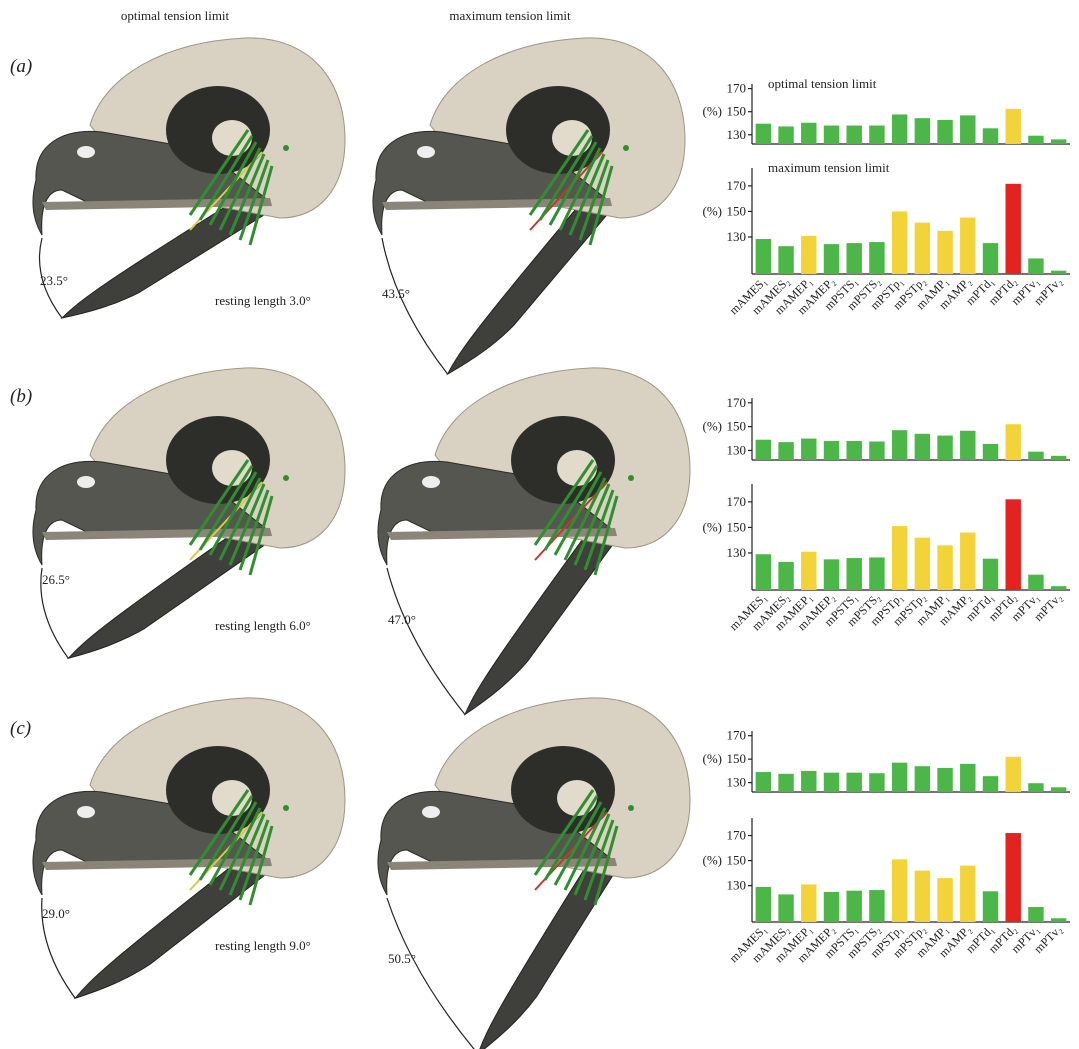 Image resolution: width=1079 pixels, height=1049 pixels. Describe the element at coordinates (737, 449) in the screenshot. I see `y-tick-label: 130` at that location.